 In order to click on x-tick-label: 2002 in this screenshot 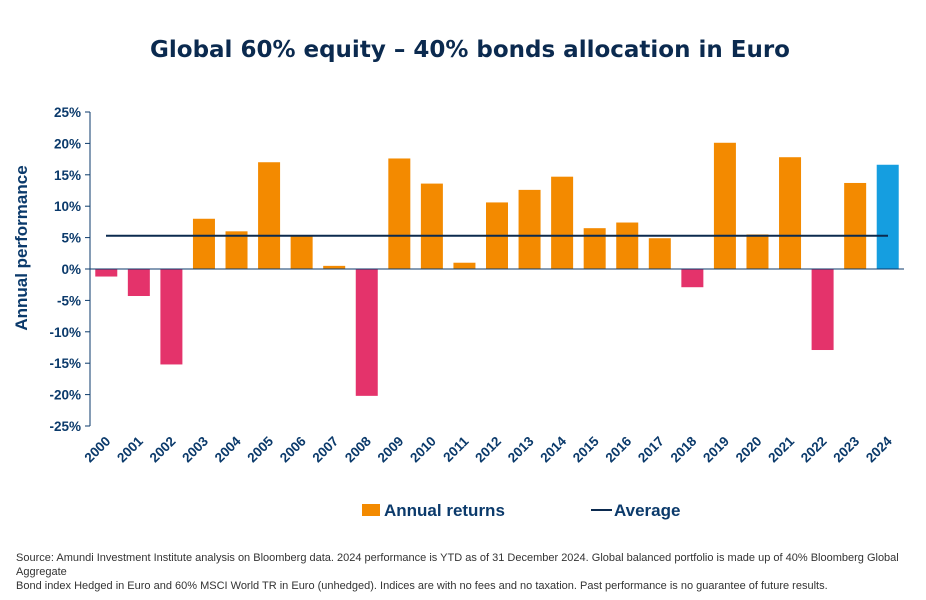, I will do `click(163, 450)`.